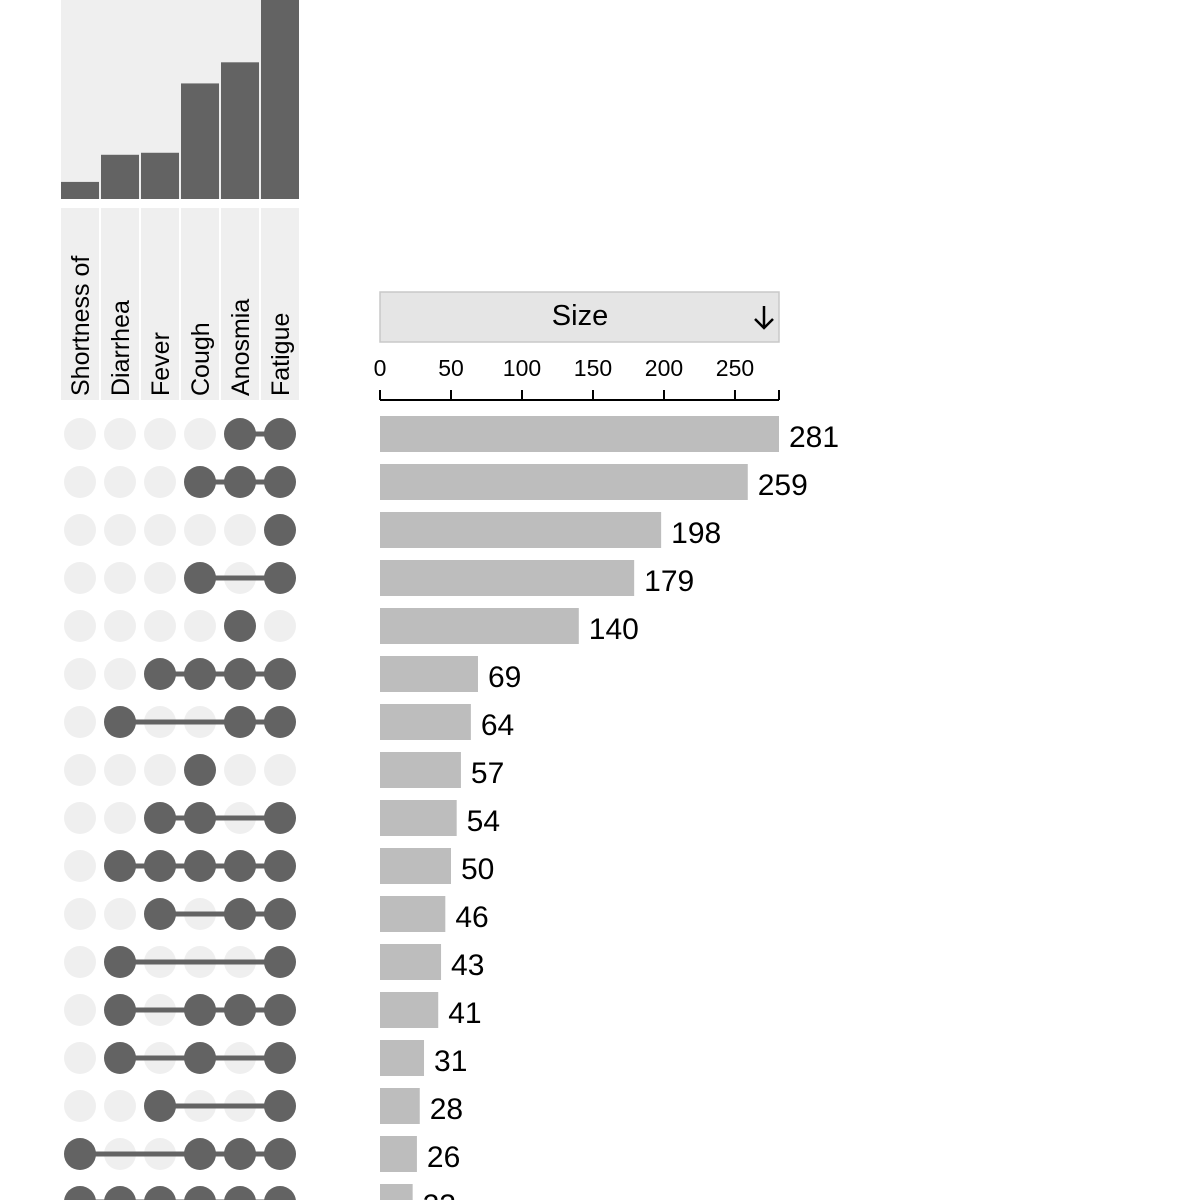 This screenshot has width=1200, height=1200. What do you see at coordinates (451, 368) in the screenshot?
I see `axis-tick-label: 50` at bounding box center [451, 368].